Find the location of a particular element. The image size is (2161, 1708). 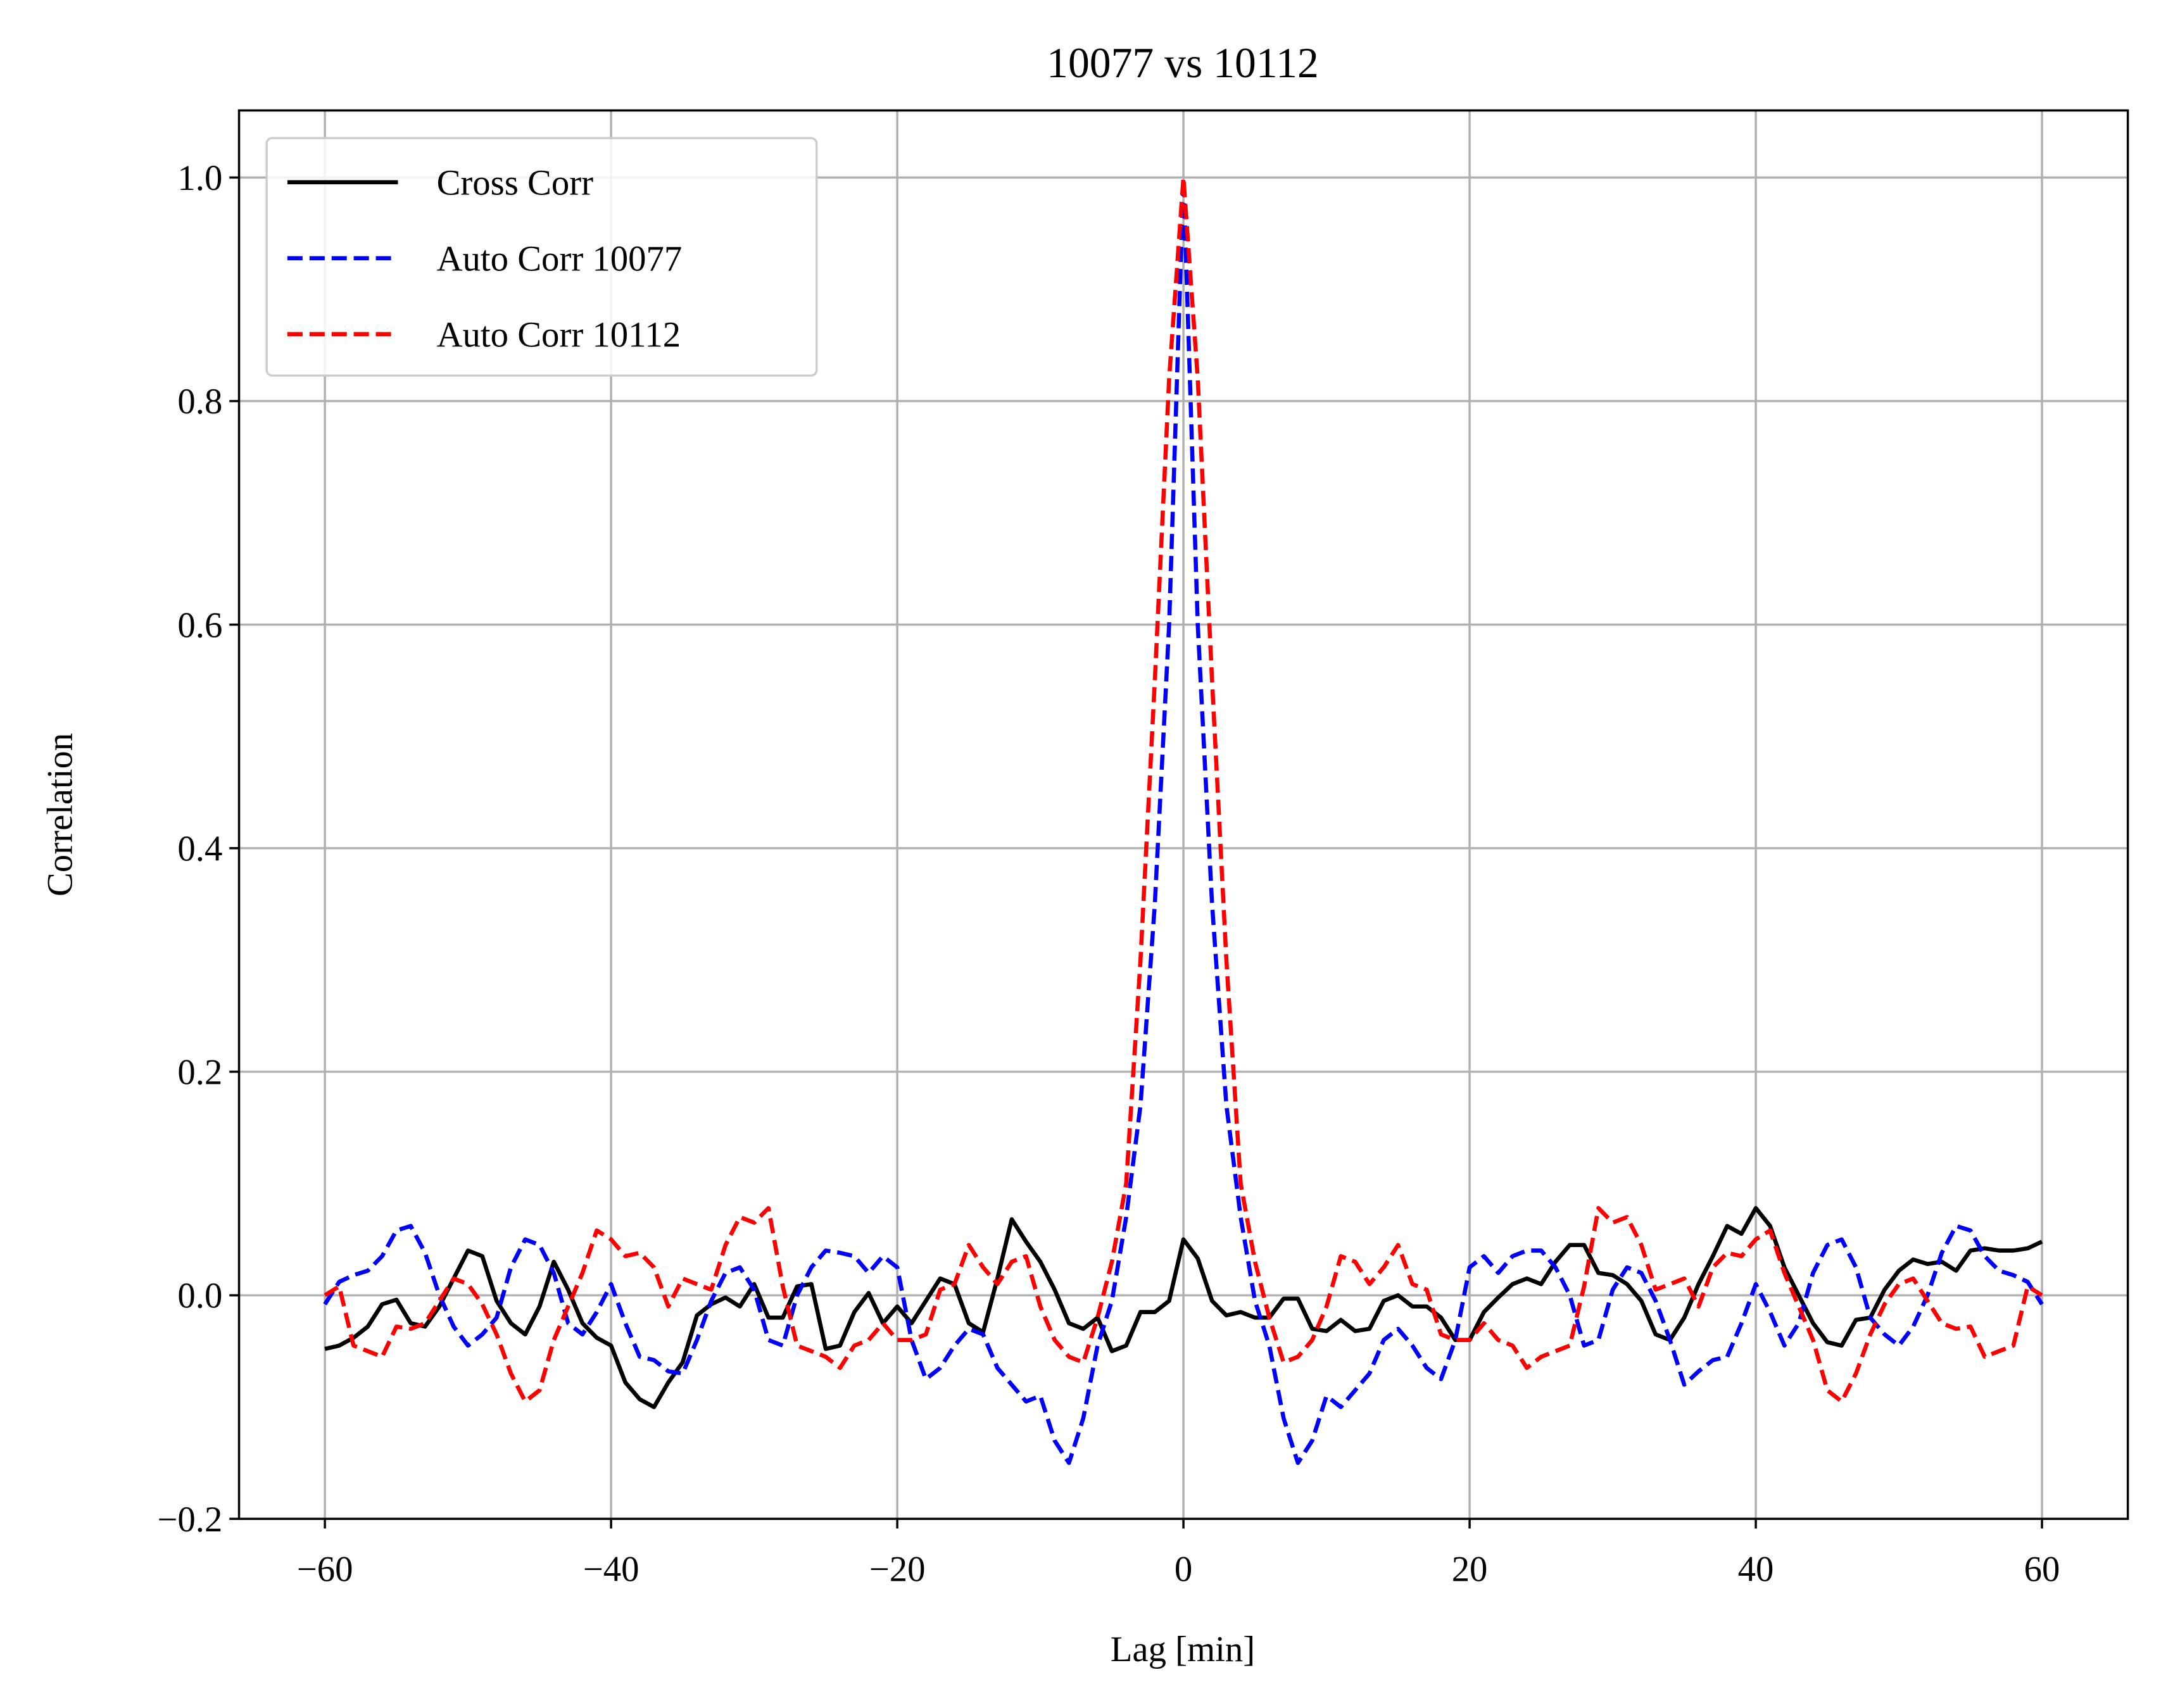

x-tick-label: −60 is located at coordinates (325, 1569).